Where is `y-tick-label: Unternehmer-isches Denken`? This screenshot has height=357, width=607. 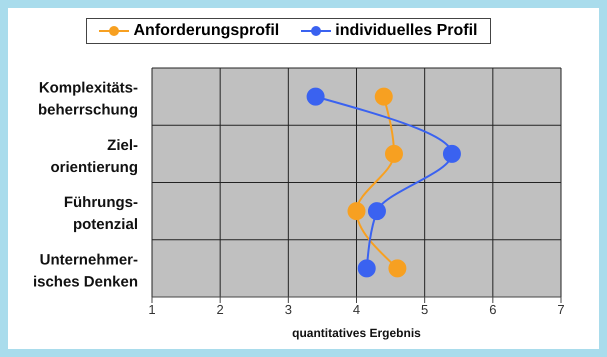
y-tick-label: Unternehmer-isches Denken is located at coordinates (85, 270).